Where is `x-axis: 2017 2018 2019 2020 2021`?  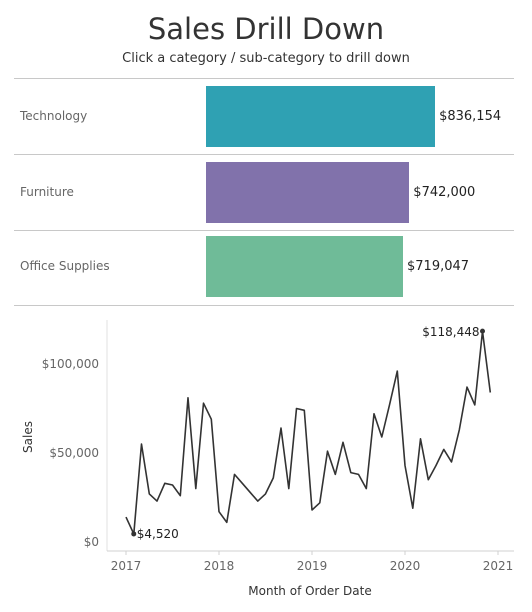
x-axis: 2017 2018 2019 2020 2021 is located at coordinates (312, 562).